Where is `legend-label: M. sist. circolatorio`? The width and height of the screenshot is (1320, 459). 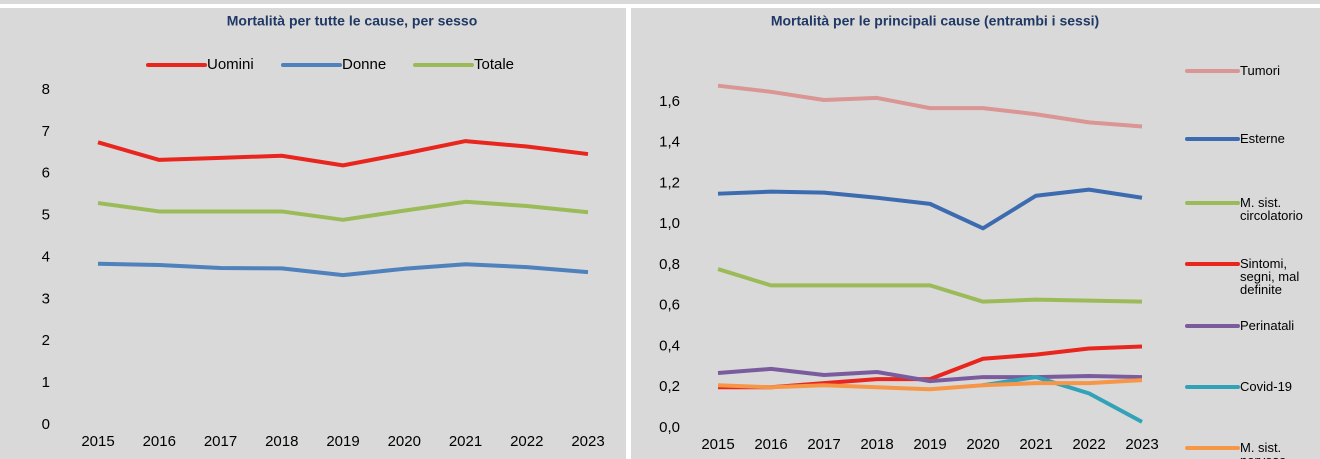 legend-label: M. sist. circolatorio is located at coordinates (1271, 209).